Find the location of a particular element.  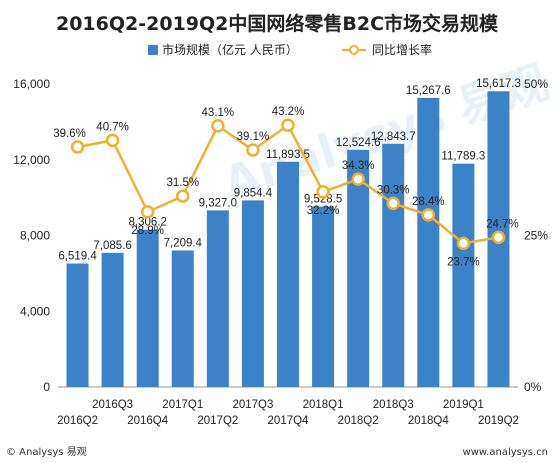

x-tick-label: 2017Q1 is located at coordinates (182, 405).